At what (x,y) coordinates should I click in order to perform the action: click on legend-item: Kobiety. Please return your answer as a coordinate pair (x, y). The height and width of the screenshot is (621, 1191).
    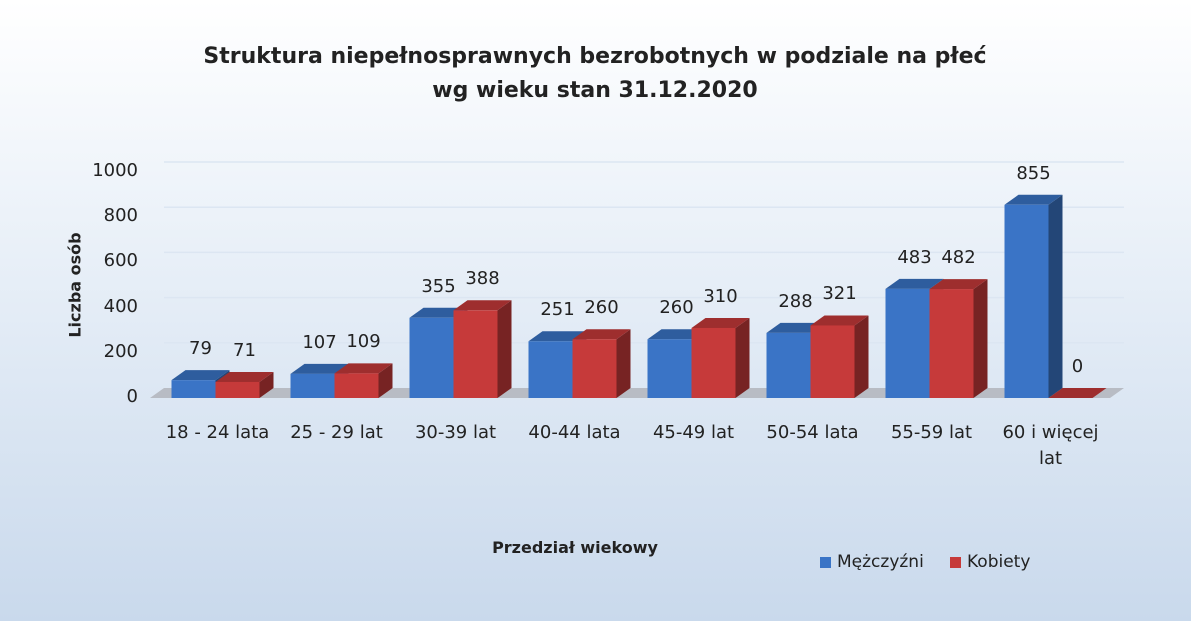
    Looking at the image, I should click on (990, 562).